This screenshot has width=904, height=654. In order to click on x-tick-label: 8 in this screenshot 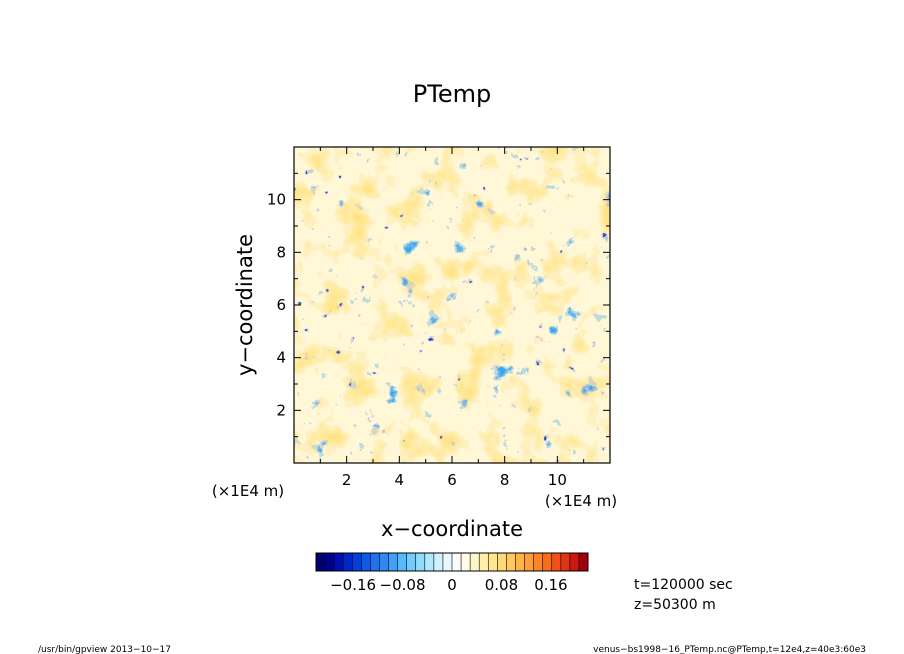, I will do `click(505, 480)`.